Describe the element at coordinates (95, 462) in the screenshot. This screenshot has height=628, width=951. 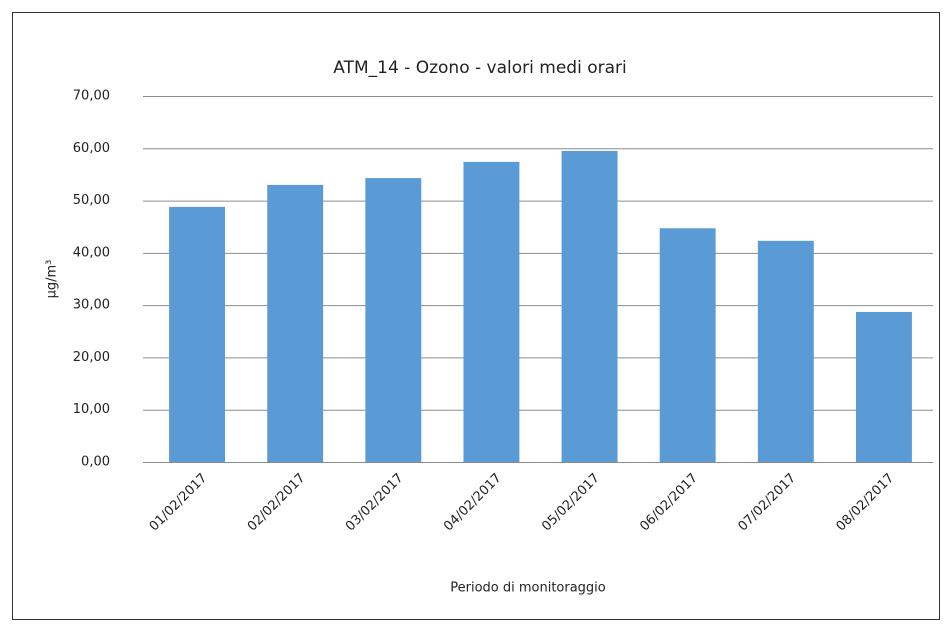
I see `y-tick-label: 0,00` at that location.